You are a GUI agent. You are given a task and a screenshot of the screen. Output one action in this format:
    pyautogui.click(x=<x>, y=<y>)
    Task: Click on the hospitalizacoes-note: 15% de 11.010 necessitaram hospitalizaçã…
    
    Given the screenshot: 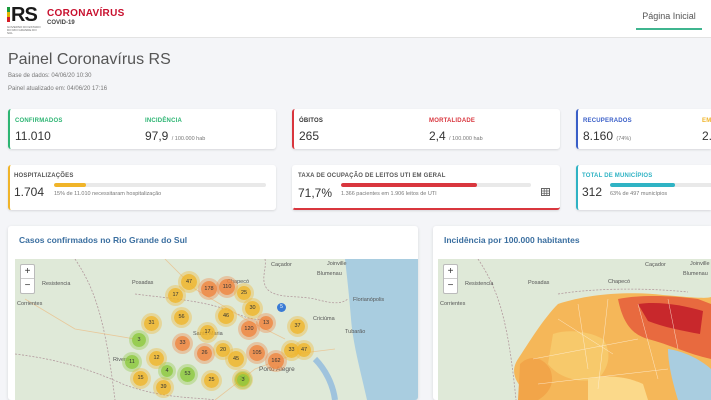 What is the action you would take?
    pyautogui.click(x=108, y=194)
    